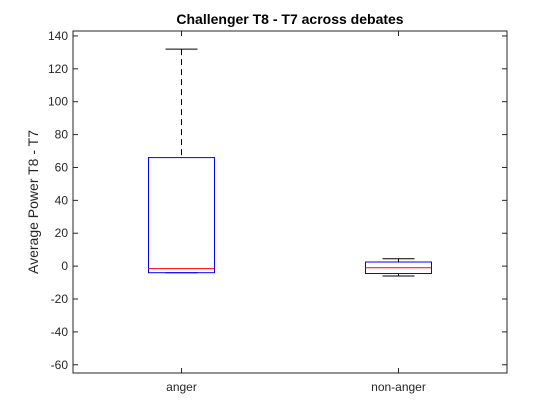  I want to click on y-tick-label: -60, so click(60, 365).